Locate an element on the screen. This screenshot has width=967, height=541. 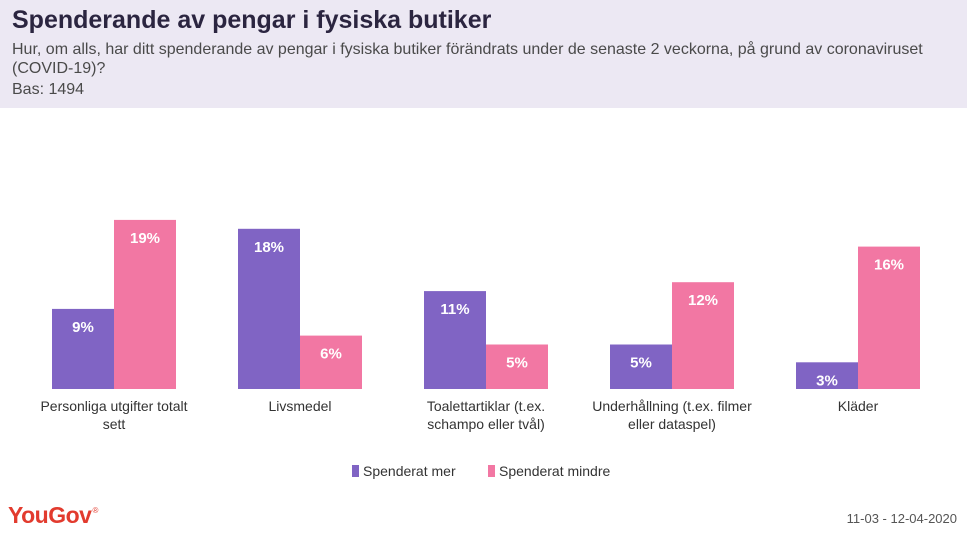
legend-label-mer: Spenderat mer is located at coordinates (409, 471).